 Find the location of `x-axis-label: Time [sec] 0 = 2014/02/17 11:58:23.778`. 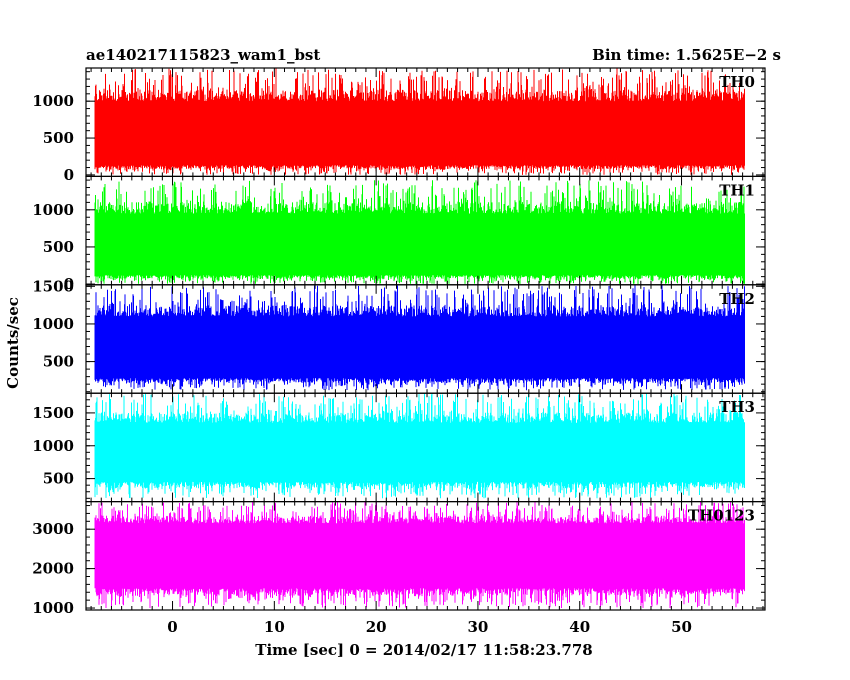

x-axis-label: Time [sec] 0 = 2014/02/17 11:58:23.778 is located at coordinates (423, 650).